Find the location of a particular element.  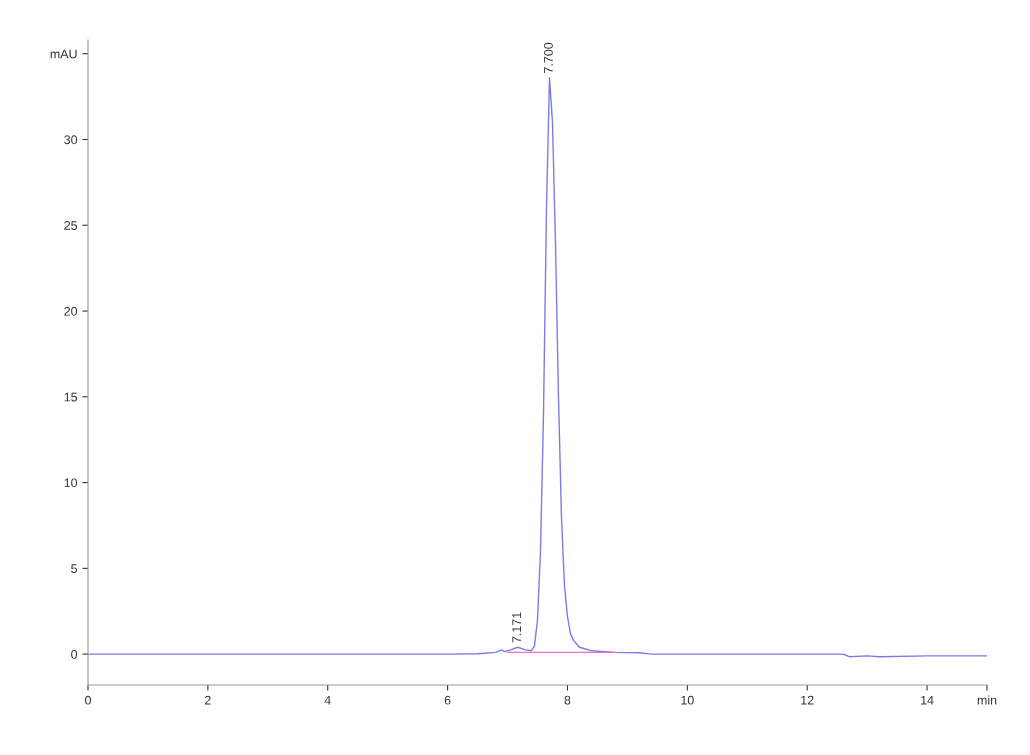

y-tick-label: 25 is located at coordinates (71, 225).